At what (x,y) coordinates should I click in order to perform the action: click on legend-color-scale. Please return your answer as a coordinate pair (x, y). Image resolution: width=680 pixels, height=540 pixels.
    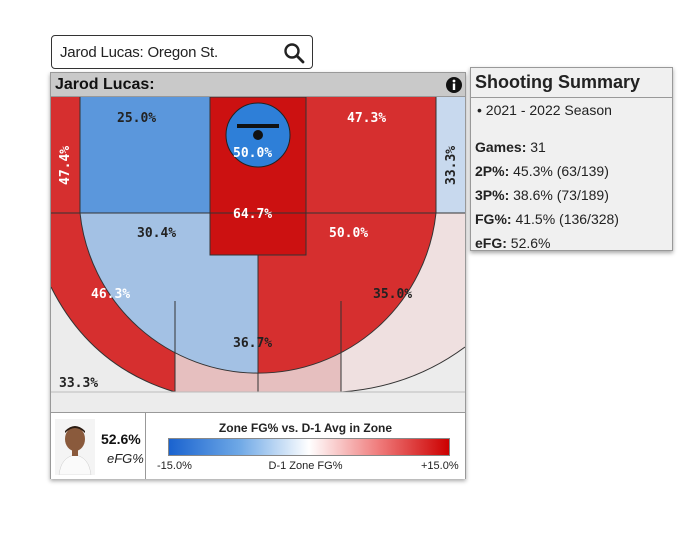
    Looking at the image, I should click on (309, 447).